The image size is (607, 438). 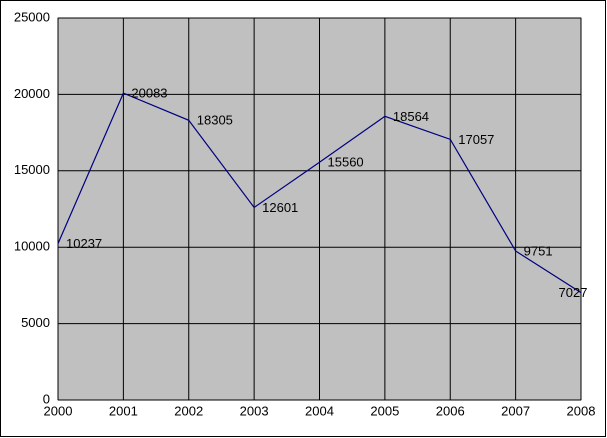 What do you see at coordinates (32, 16) in the screenshot?
I see `y-tick-label: 25000` at bounding box center [32, 16].